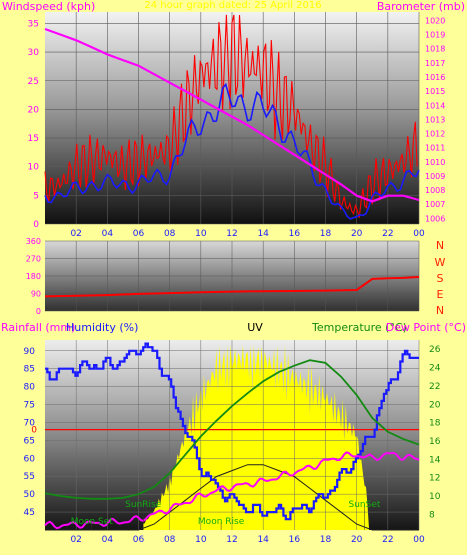 The height and width of the screenshot is (555, 467). What do you see at coordinates (435, 63) in the screenshot?
I see `y-tick-label-right: 1017` at bounding box center [435, 63].